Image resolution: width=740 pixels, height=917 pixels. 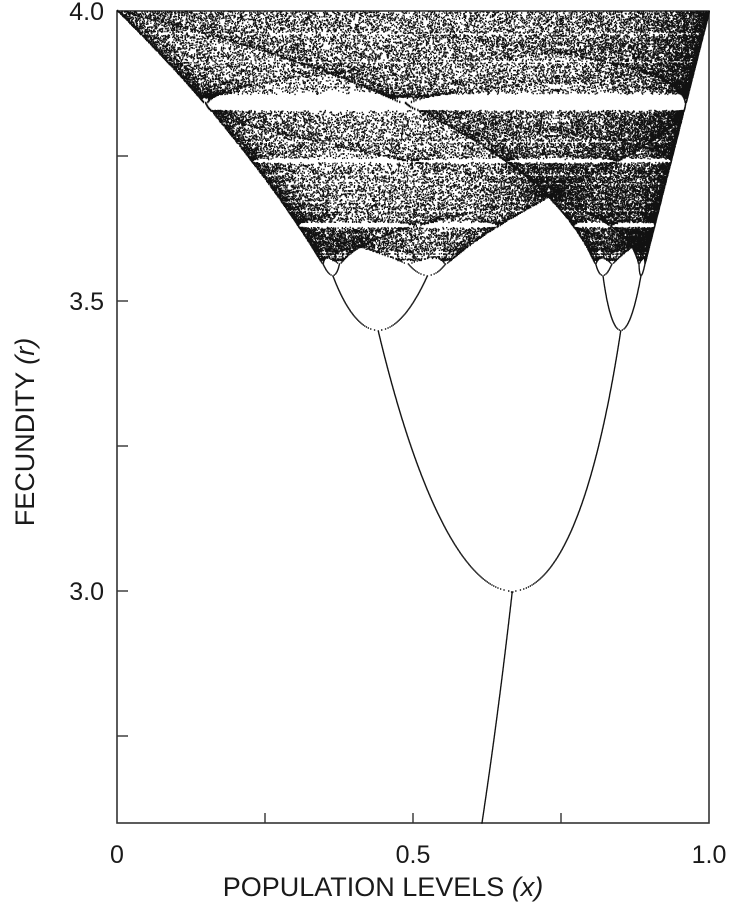 What do you see at coordinates (25, 449) in the screenshot?
I see `y-axis-title-text: FECUNDITY` at bounding box center [25, 449].